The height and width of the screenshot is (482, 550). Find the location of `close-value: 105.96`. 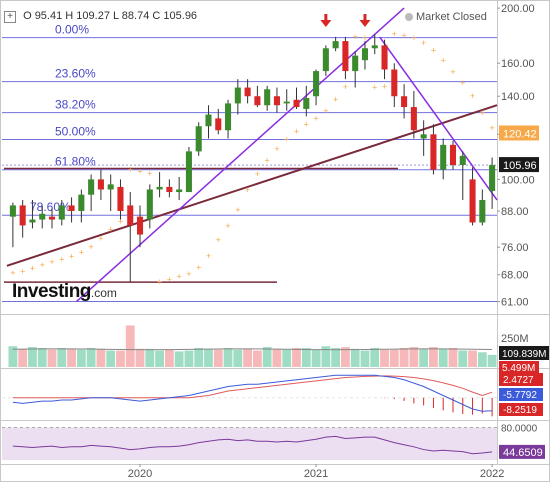

close-value: 105.96 is located at coordinates (180, 16).